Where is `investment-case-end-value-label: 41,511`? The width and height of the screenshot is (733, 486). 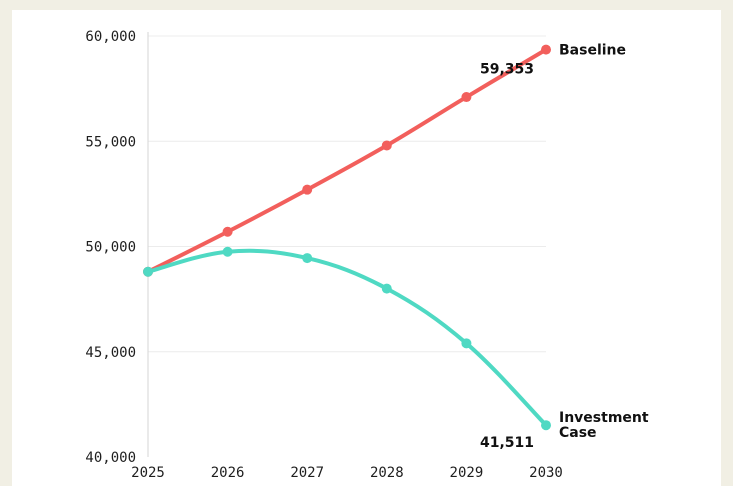
investment-case-end-value-label: 41,511 is located at coordinates (507, 443).